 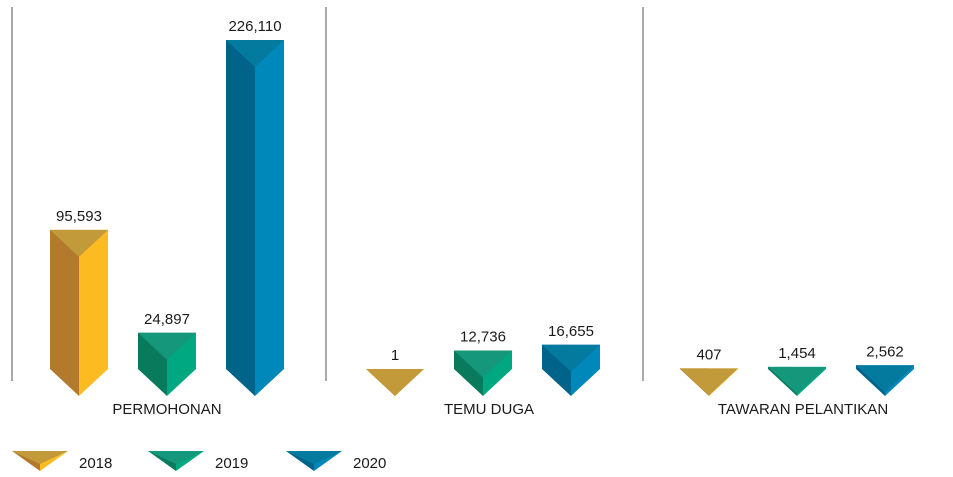 What do you see at coordinates (255, 53) in the screenshot?
I see `bar-permohonan-2020-top-face` at bounding box center [255, 53].